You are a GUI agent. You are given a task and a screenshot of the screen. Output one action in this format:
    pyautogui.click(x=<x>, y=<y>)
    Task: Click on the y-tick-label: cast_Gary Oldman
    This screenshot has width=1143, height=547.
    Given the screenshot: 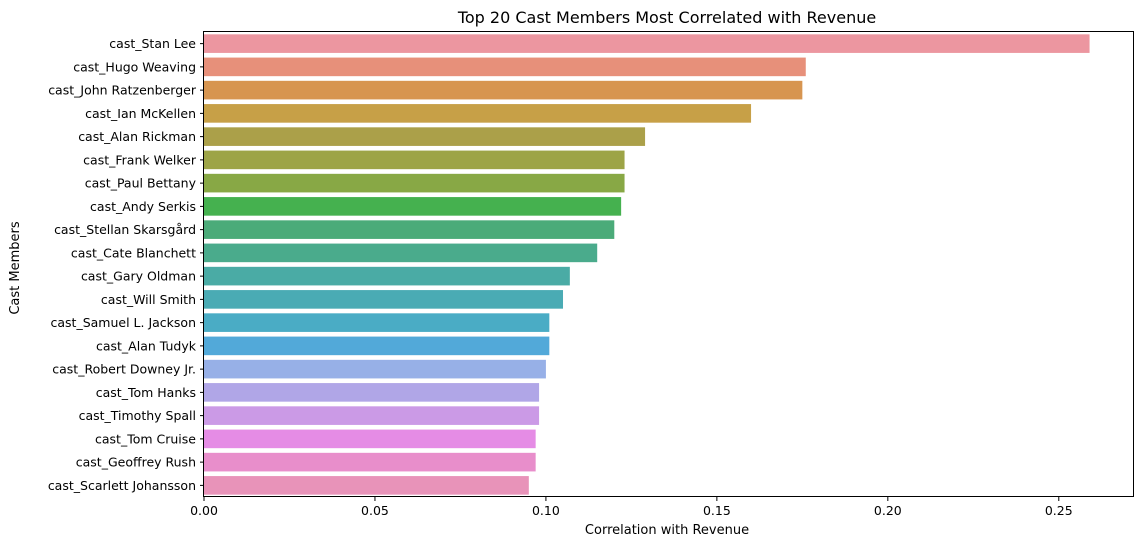 What is the action you would take?
    pyautogui.click(x=138, y=276)
    